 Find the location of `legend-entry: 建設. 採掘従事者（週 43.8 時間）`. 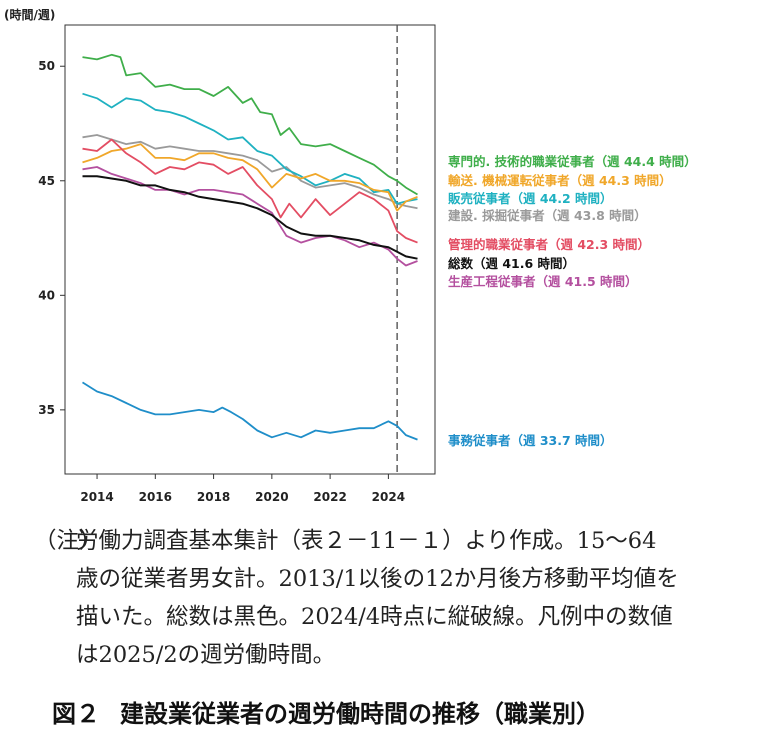

legend-entry: 建設. 採掘従事者（週 43.8 時間） is located at coordinates (547, 215).